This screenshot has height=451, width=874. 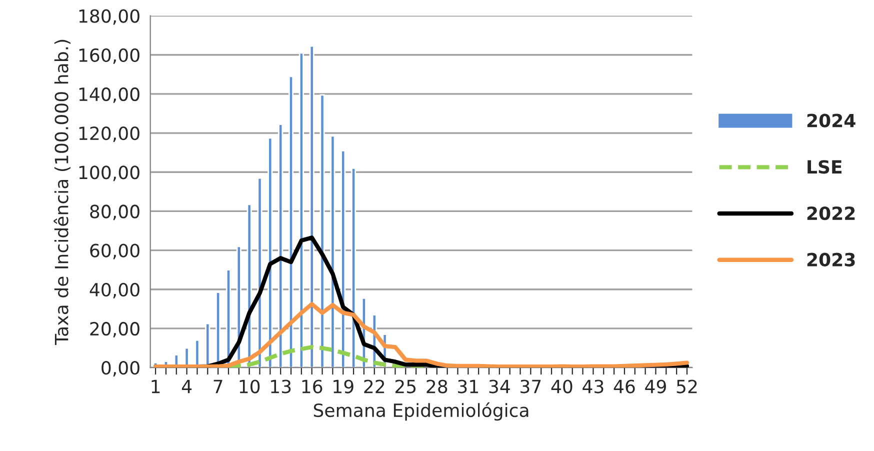 I want to click on x-tick-label: 22, so click(x=374, y=387).